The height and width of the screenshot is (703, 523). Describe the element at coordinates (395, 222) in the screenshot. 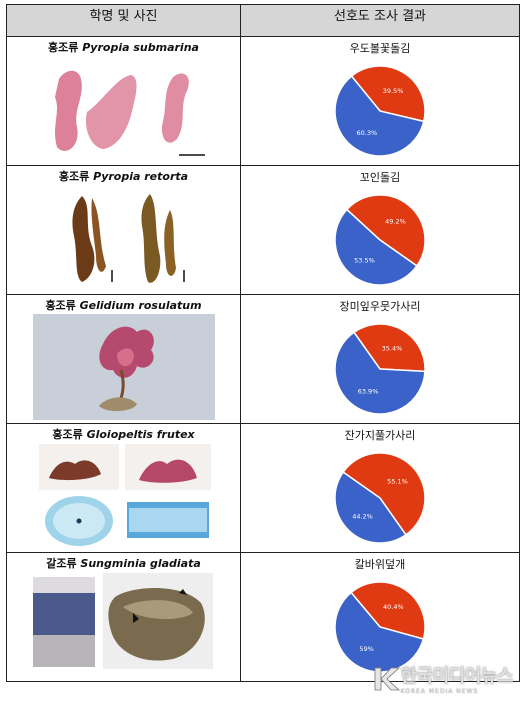

I see `slice-label: 49.2%` at that location.